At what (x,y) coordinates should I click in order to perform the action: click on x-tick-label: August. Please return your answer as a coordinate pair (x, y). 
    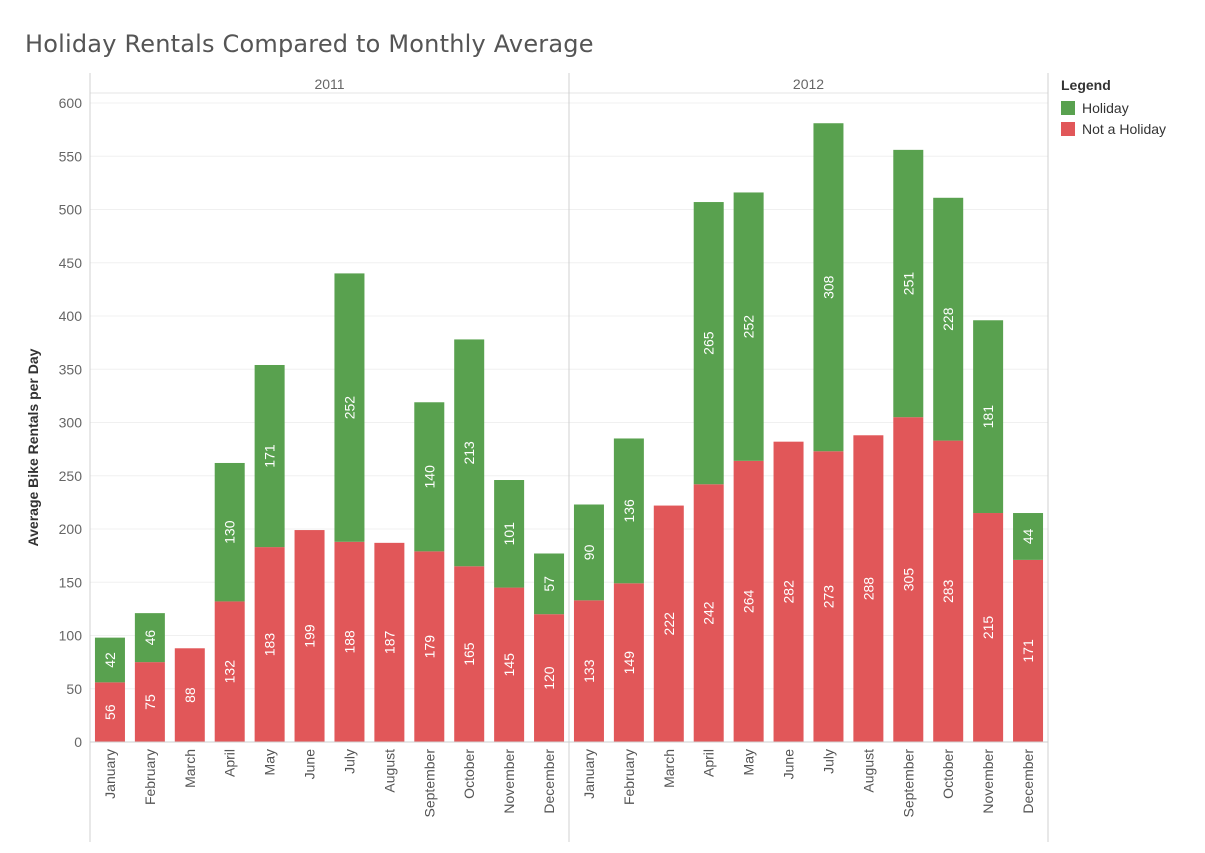
    Looking at the image, I should click on (868, 771).